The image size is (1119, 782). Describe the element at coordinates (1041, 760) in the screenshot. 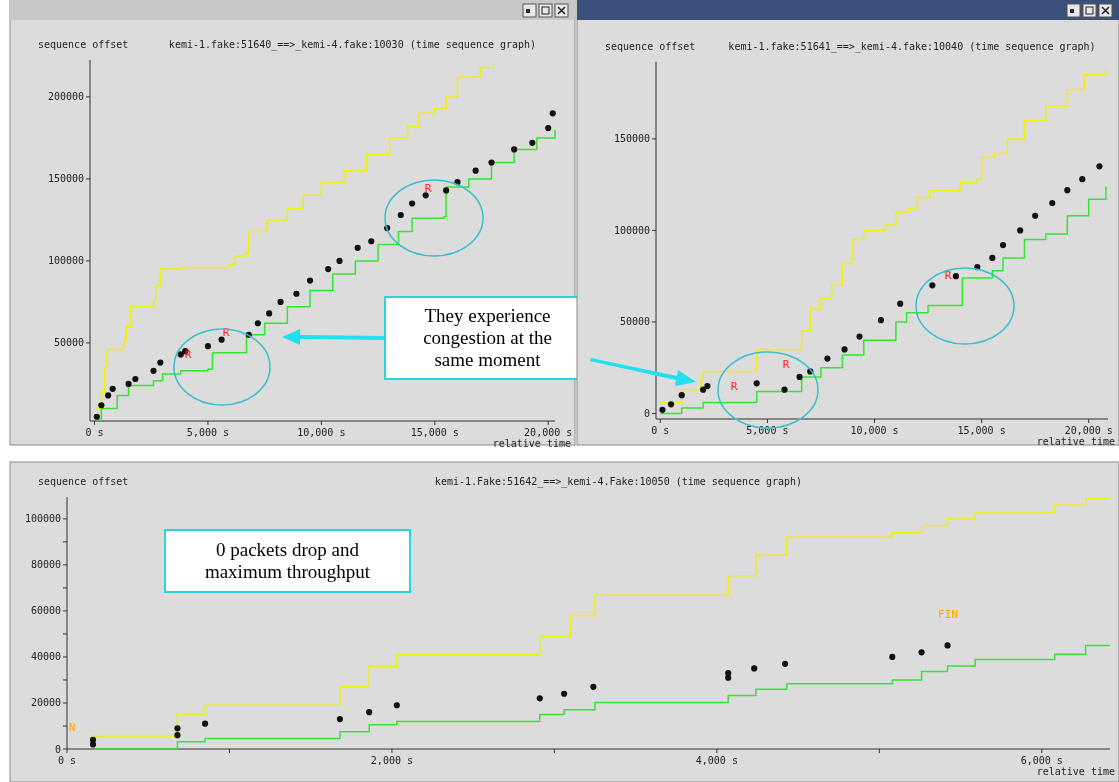

I see `x-tick-label: 6,000 s` at that location.